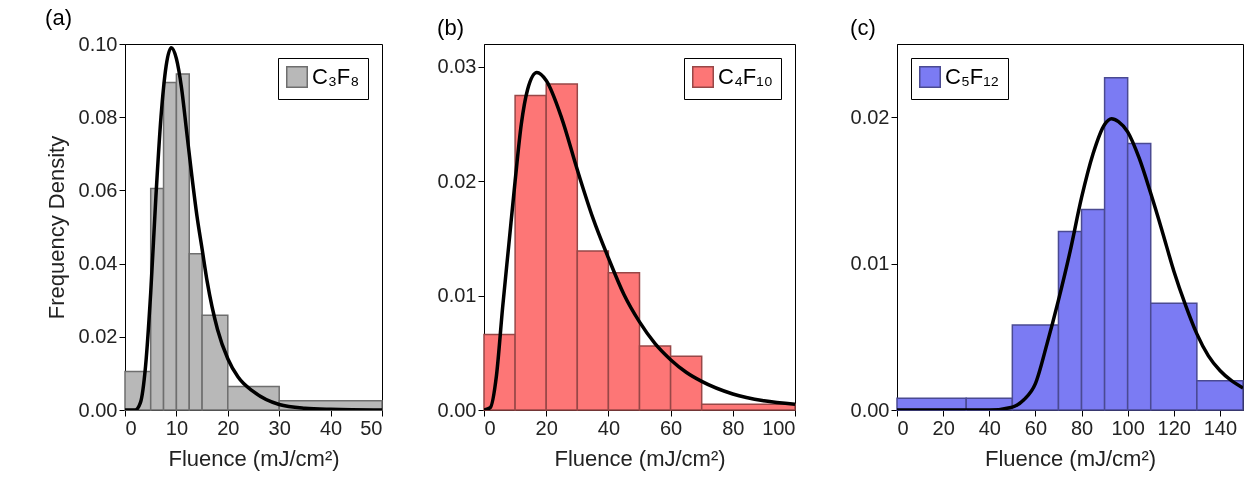 Image resolution: width=1249 pixels, height=490 pixels. What do you see at coordinates (450, 27) in the screenshot?
I see `chart-title: (b)` at bounding box center [450, 27].